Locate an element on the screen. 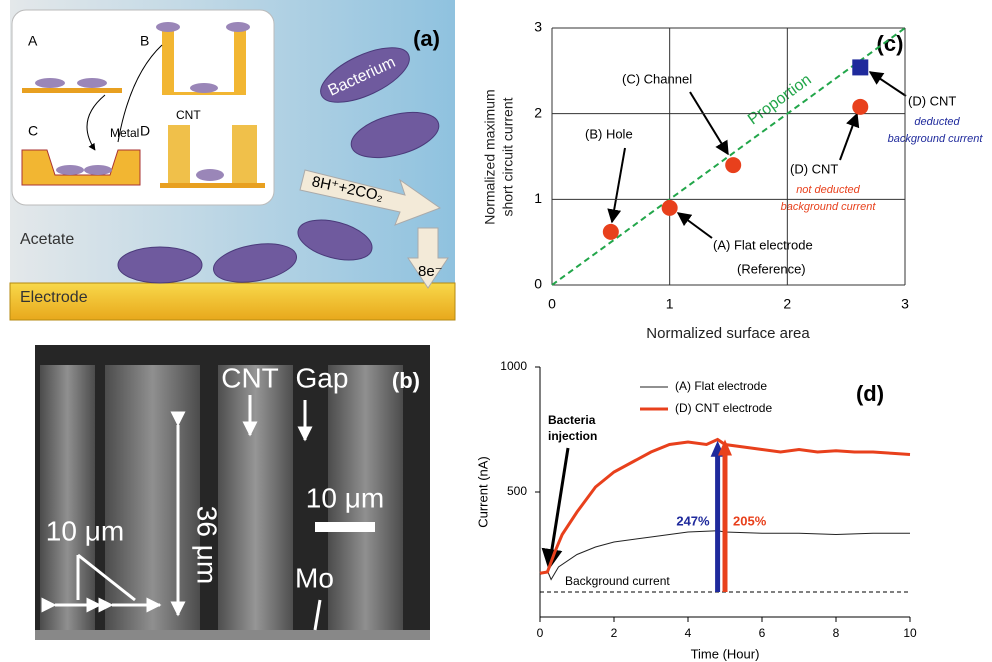  y-tick-label: 0 is located at coordinates (538, 284).